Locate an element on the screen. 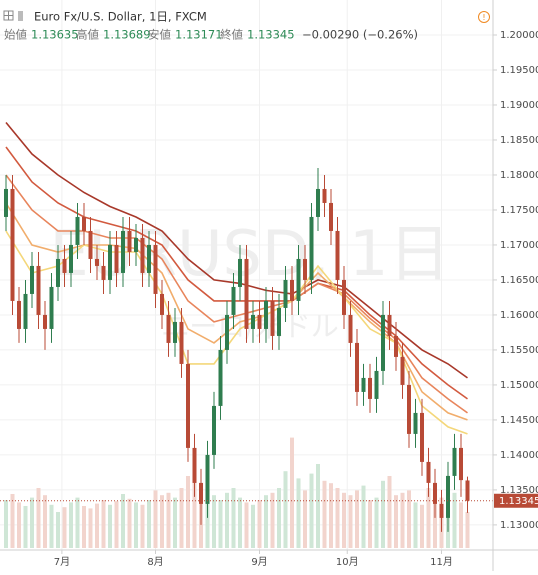 This screenshot has height=575, width=538. hide-icon is located at coordinates (20, 16).